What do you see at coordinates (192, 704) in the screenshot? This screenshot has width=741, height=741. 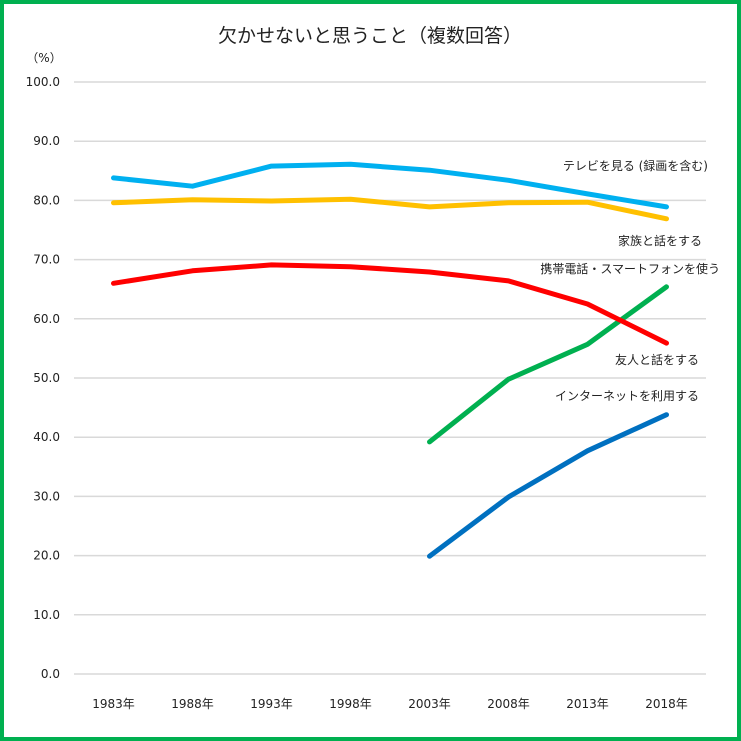 I see `x-tick-label: 1988年` at bounding box center [192, 704].